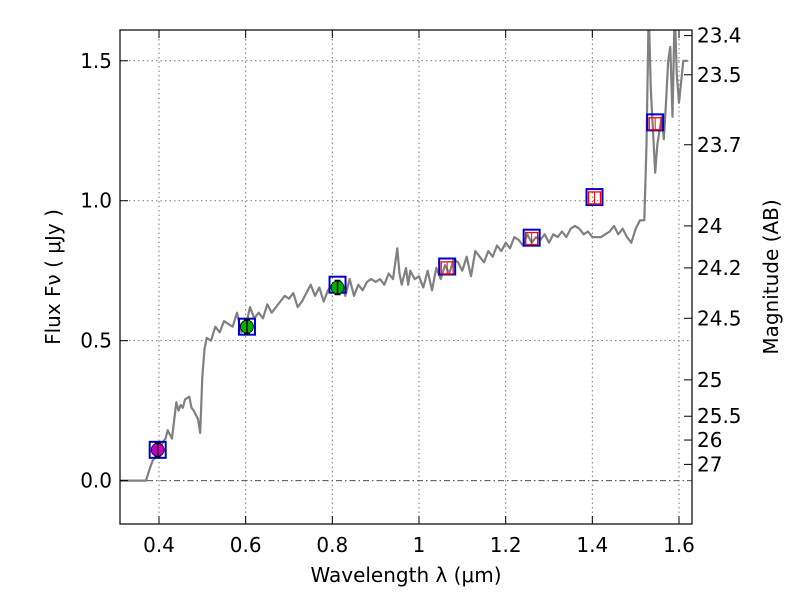 The image size is (800, 600). What do you see at coordinates (96, 481) in the screenshot?
I see `y-tick-label: 0.0` at bounding box center [96, 481].